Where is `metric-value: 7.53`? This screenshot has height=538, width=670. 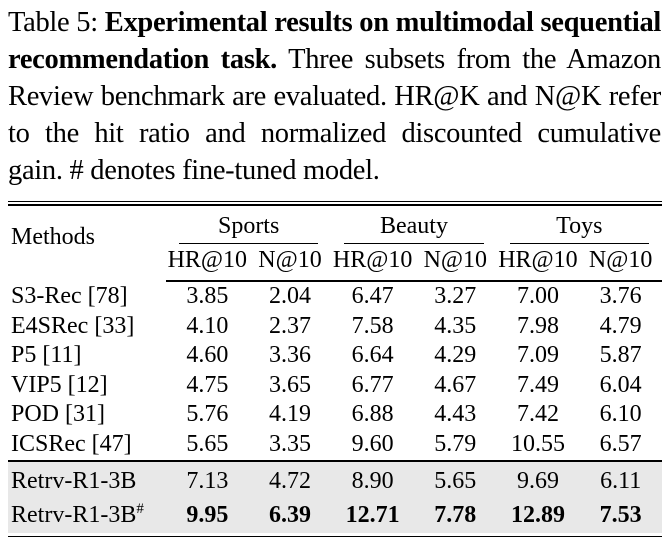 metric-value: 7.53 is located at coordinates (620, 515).